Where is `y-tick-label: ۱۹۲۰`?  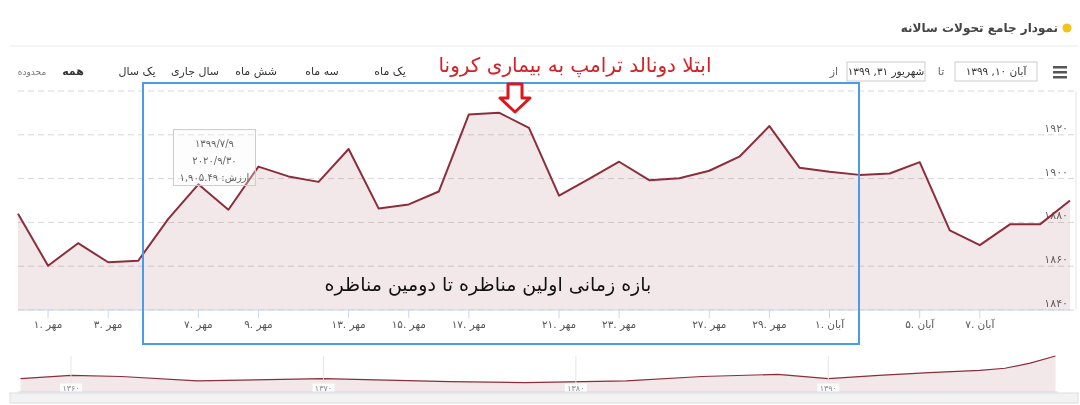
y-tick-label: ۱۹۲۰ is located at coordinates (1056, 128).